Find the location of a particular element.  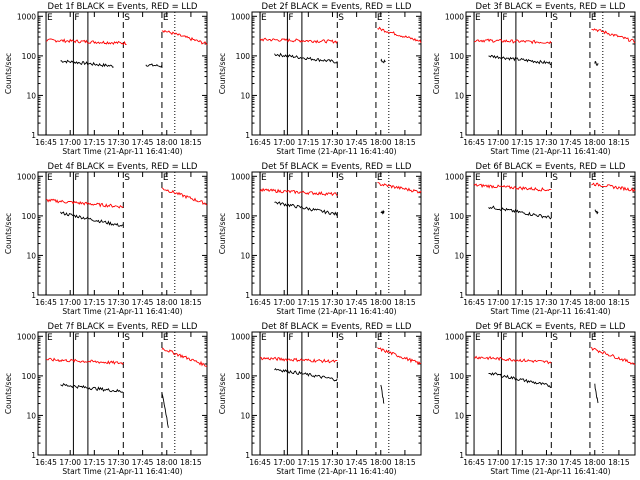

chart-title: Det 8f BLACK = Events, RED = LLD is located at coordinates (337, 327).